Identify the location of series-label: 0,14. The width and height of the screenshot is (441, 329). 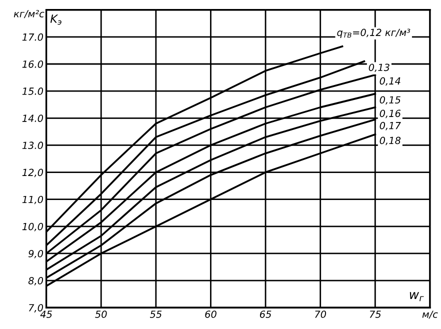
(390, 81).